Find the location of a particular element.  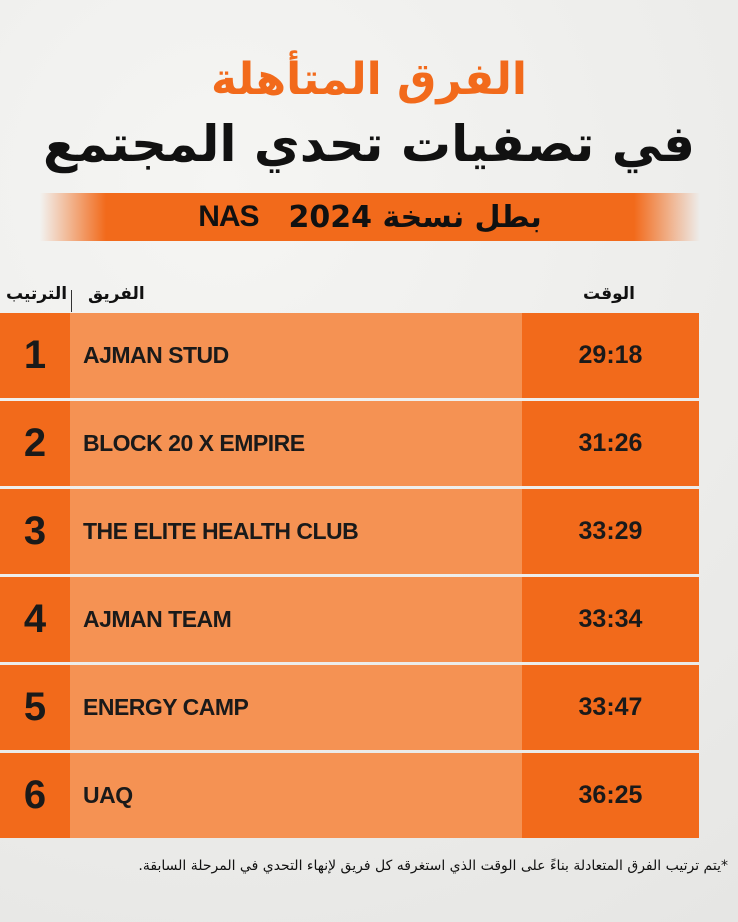

table-row: 3 THE ELITE HEALTH CLUB 33:29 is located at coordinates (349, 531).